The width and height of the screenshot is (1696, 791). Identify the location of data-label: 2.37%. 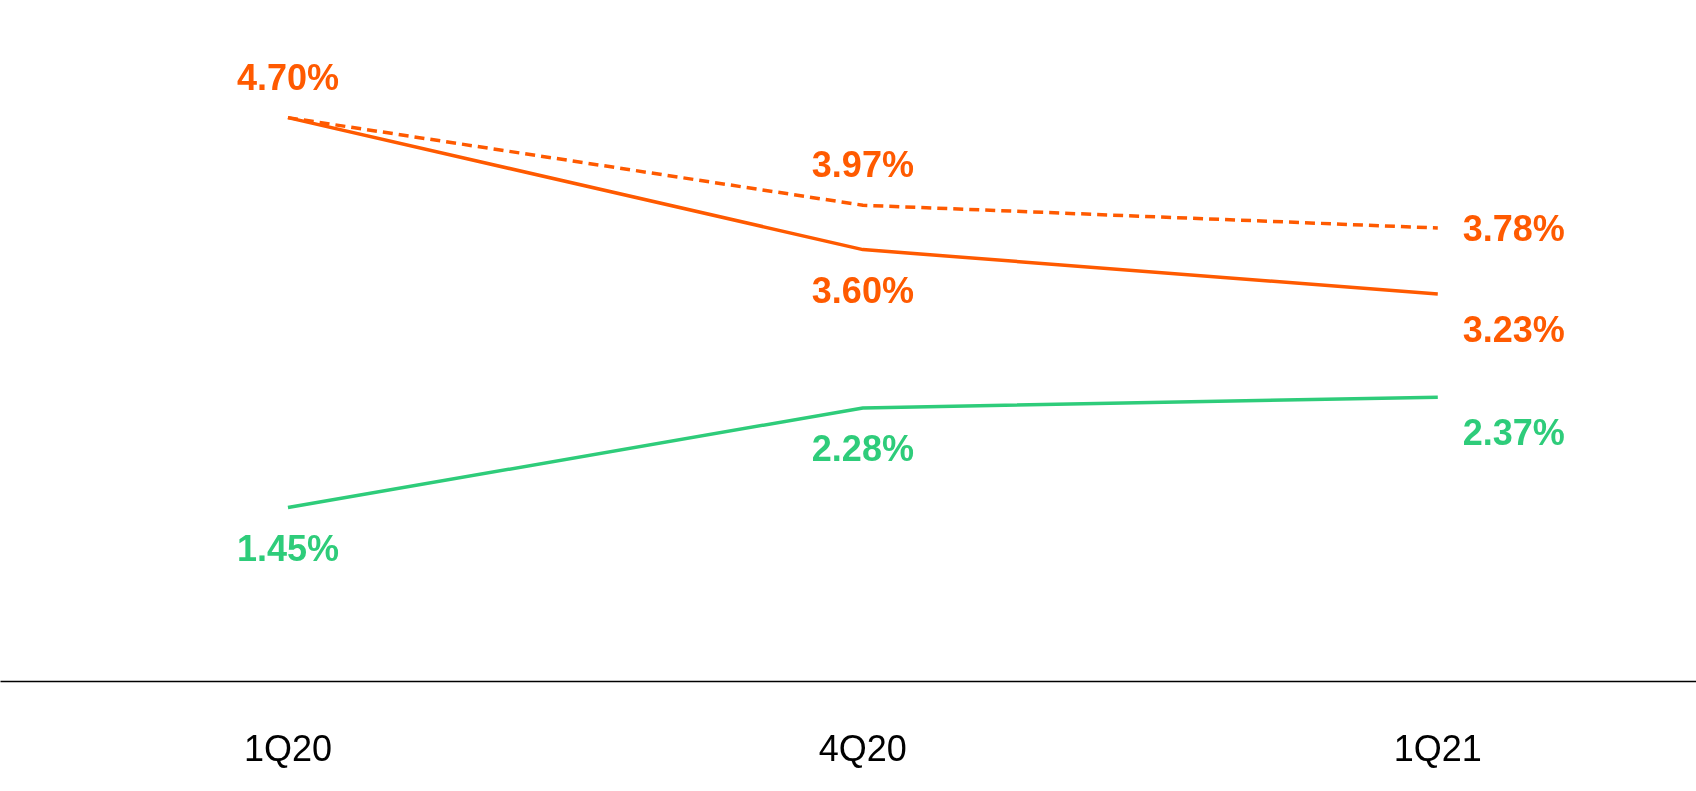
(1513, 433).